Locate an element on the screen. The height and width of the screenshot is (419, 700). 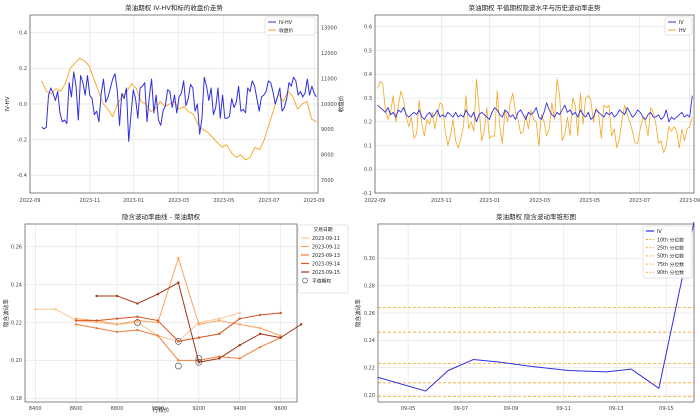
chart-title: 菜油期权 平值期权隐波水平与历史波动率走势 is located at coordinates (534, 7).